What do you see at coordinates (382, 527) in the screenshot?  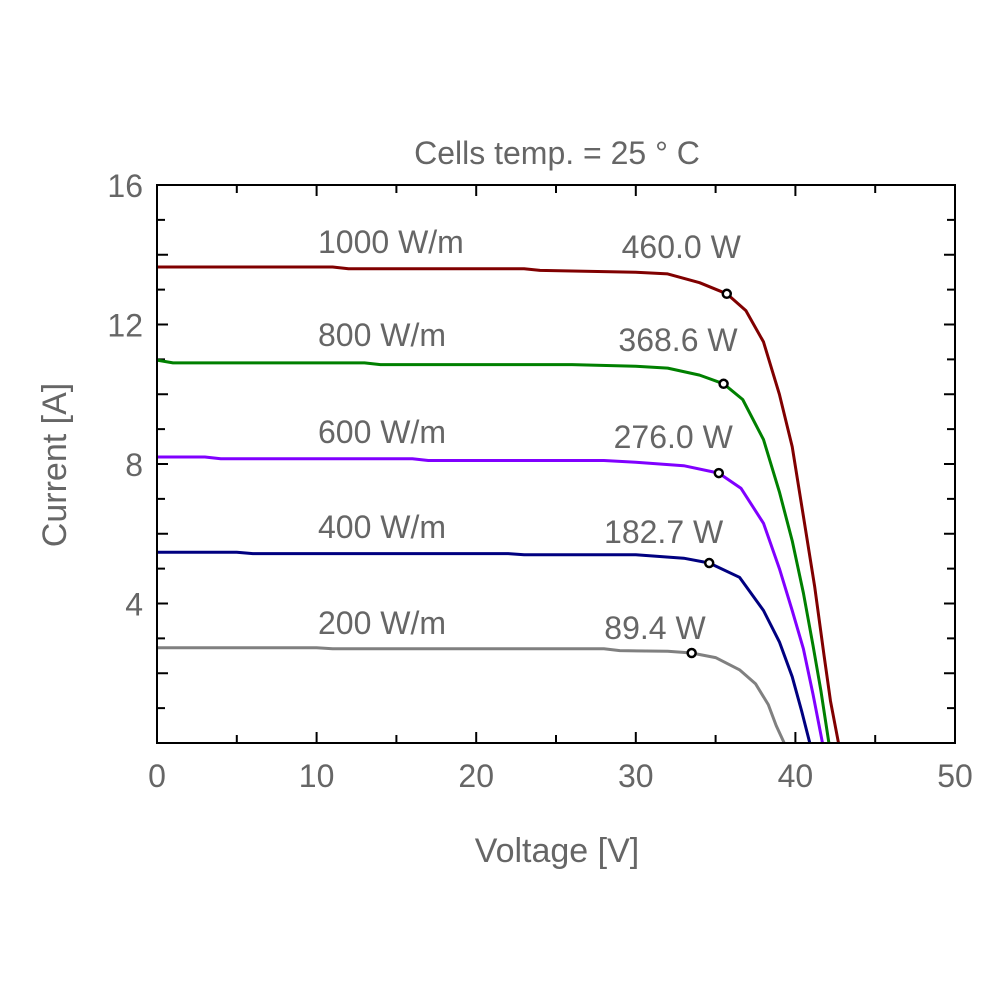 I see `irradiance-label: 400 W/m` at bounding box center [382, 527].